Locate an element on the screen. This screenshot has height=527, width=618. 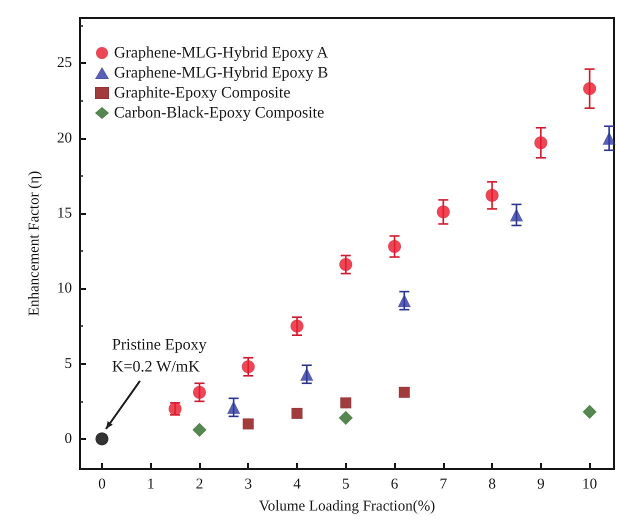
x-tick-label: 3 is located at coordinates (248, 484).